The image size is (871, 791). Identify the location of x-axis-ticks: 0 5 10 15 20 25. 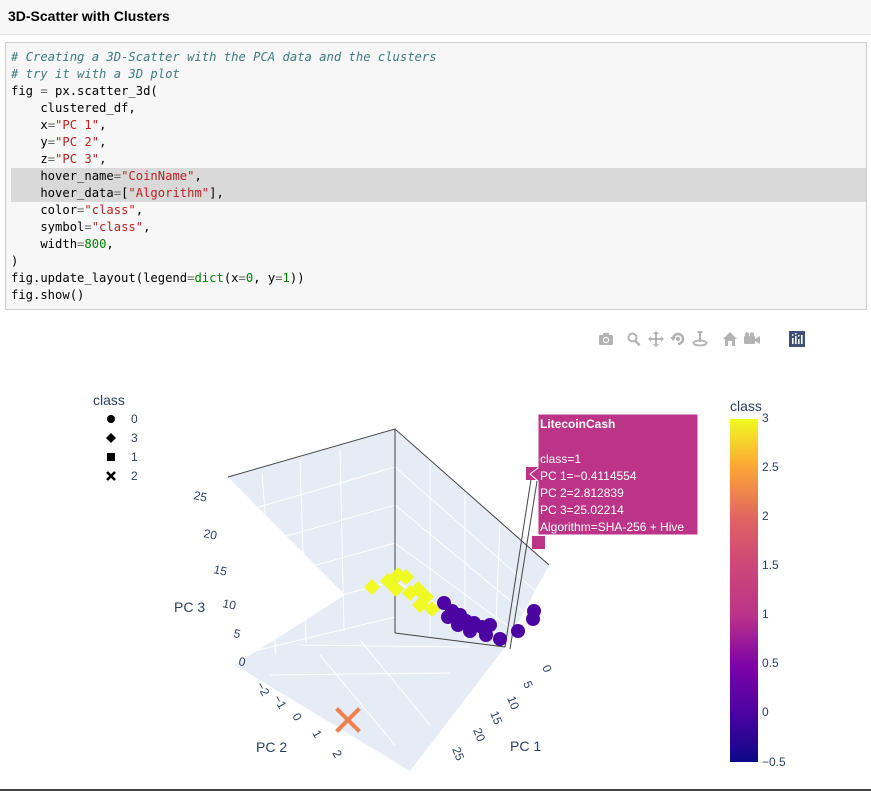
(502, 713).